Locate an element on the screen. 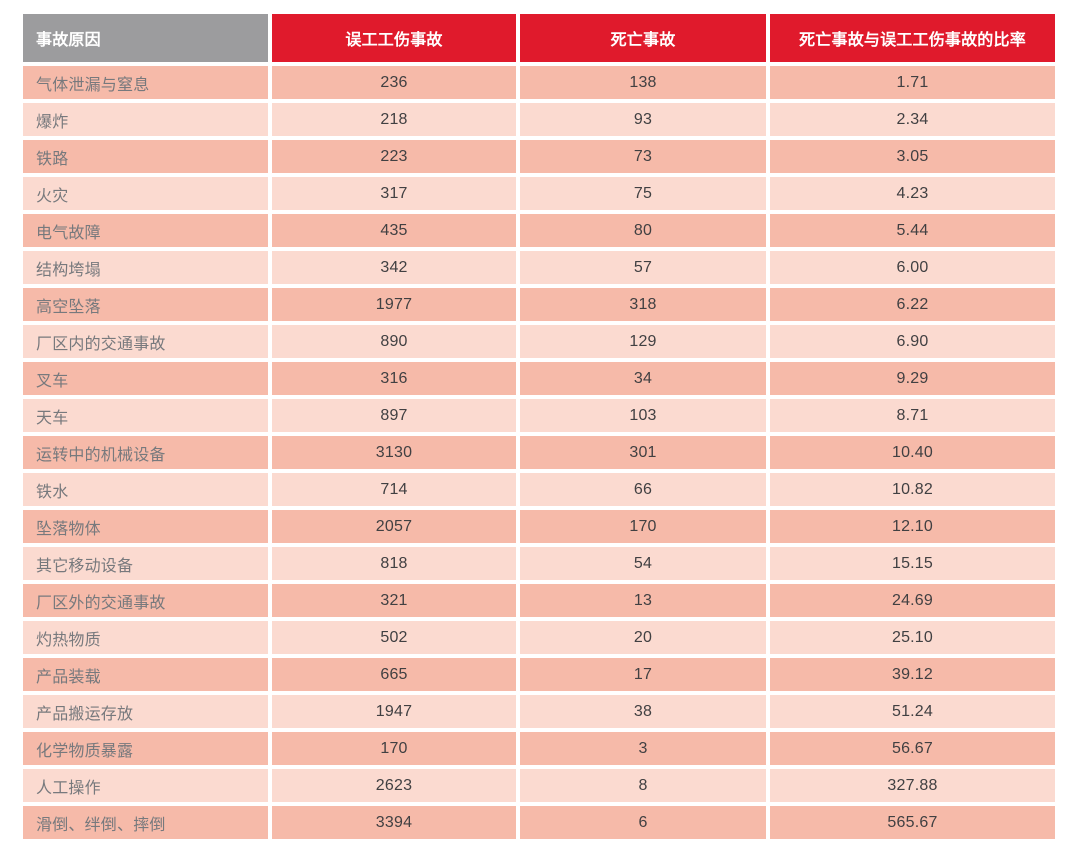 The image size is (1080, 864). cell-ratio: 1.71 is located at coordinates (912, 82).